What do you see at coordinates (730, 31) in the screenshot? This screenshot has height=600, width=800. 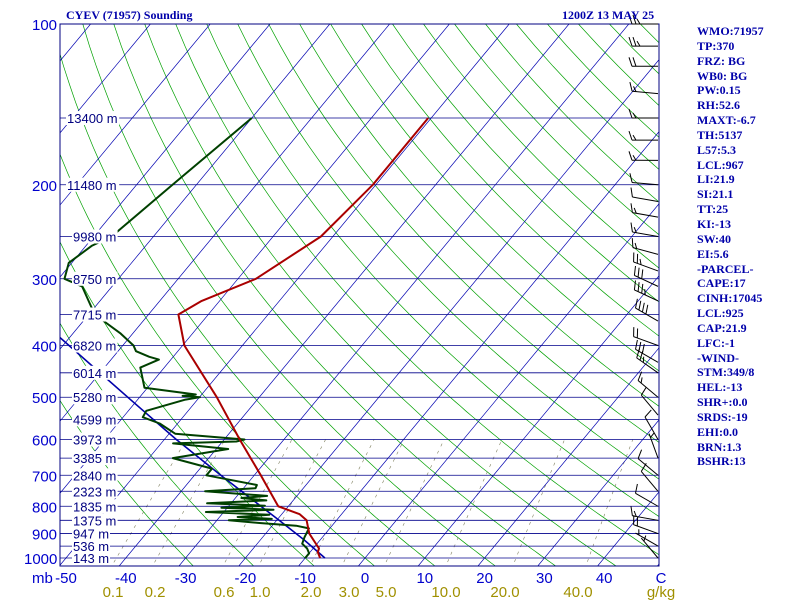 I see `index-item: WMO:71957` at bounding box center [730, 31].